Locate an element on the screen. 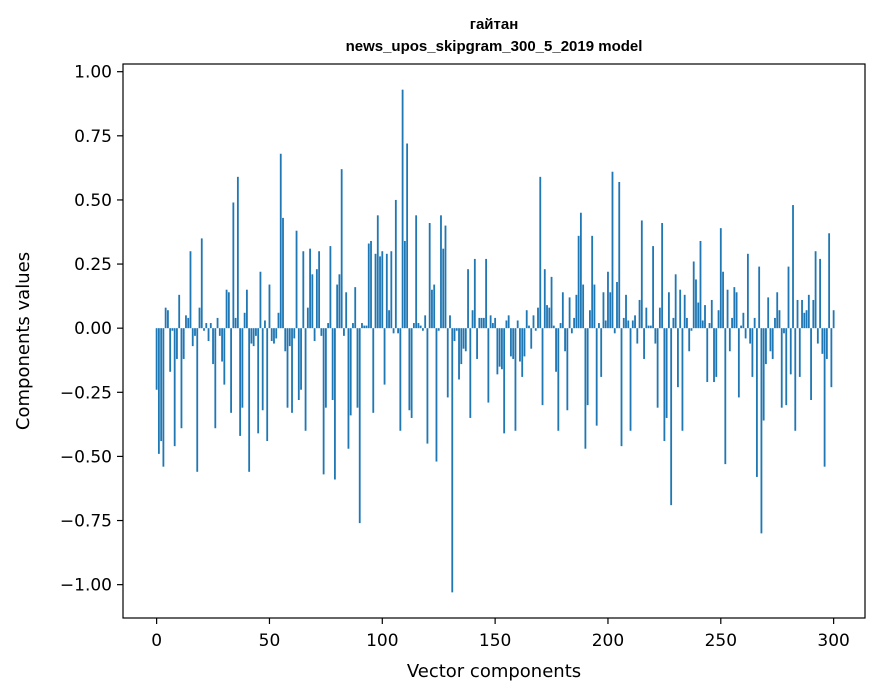 The width and height of the screenshot is (880, 696). x-tick-label: 100 is located at coordinates (382, 641).